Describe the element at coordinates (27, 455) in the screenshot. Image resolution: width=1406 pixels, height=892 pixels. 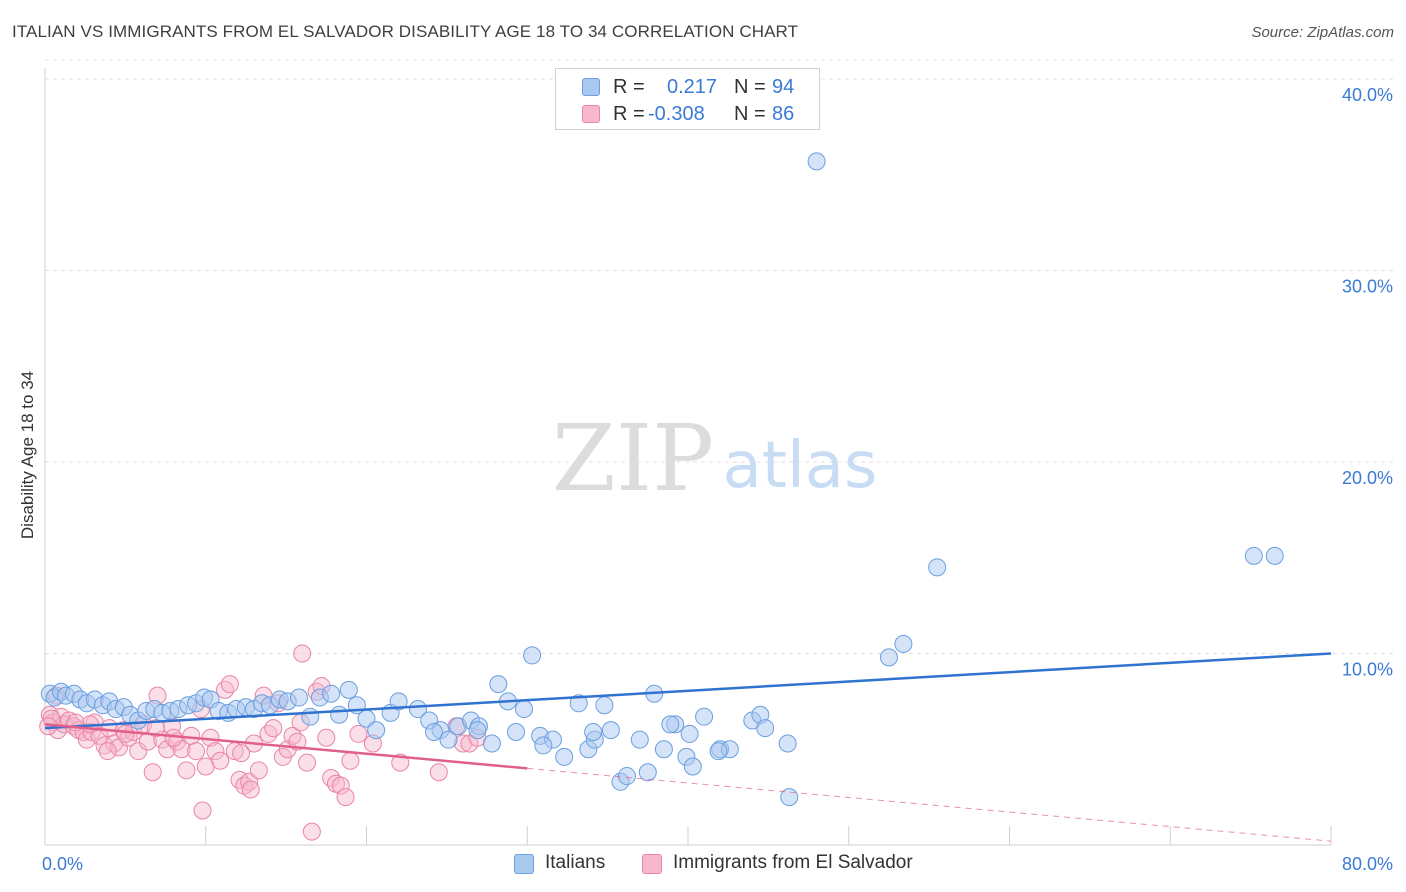
I see `y-axis-title: Disability Age 18 to 34` at that location.